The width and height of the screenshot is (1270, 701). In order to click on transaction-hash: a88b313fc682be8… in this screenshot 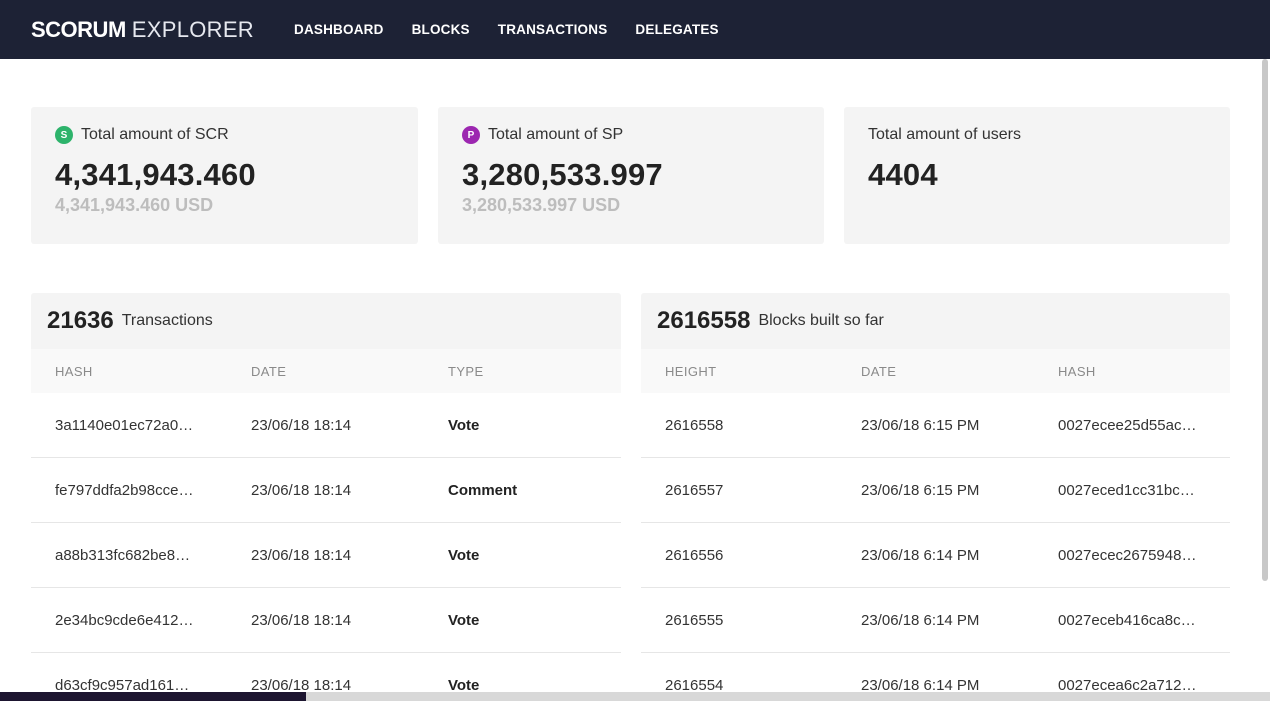, I will do `click(123, 555)`.